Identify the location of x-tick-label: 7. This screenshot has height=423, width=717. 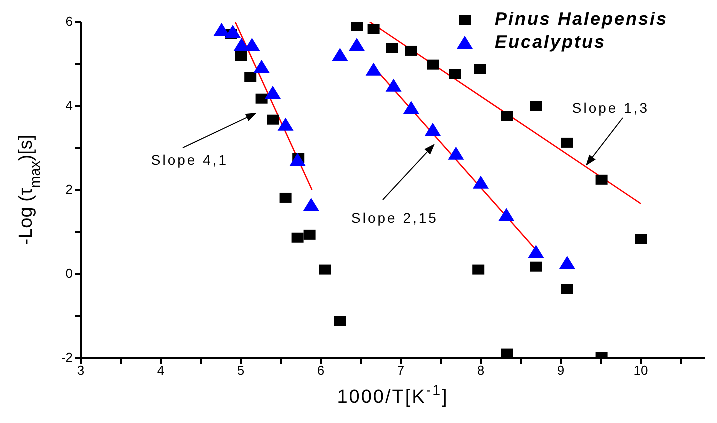
(401, 370).